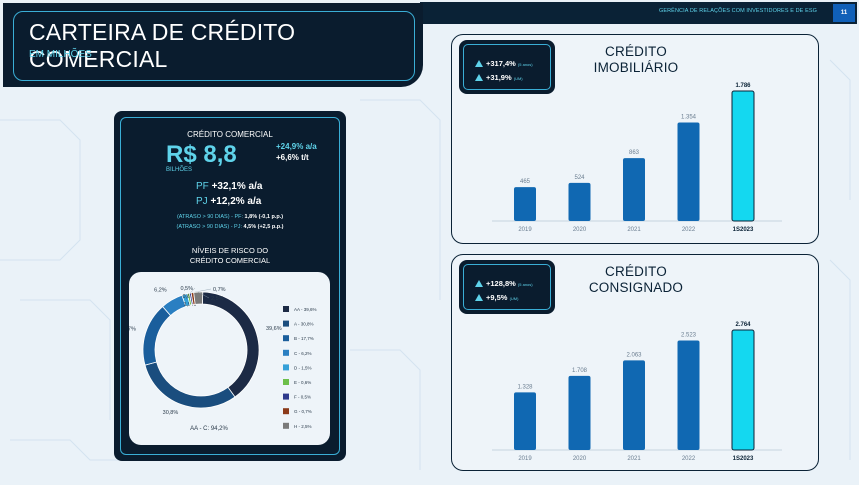 The image size is (859, 485). What do you see at coordinates (844, 13) in the screenshot?
I see `page-number: 11` at bounding box center [844, 13].